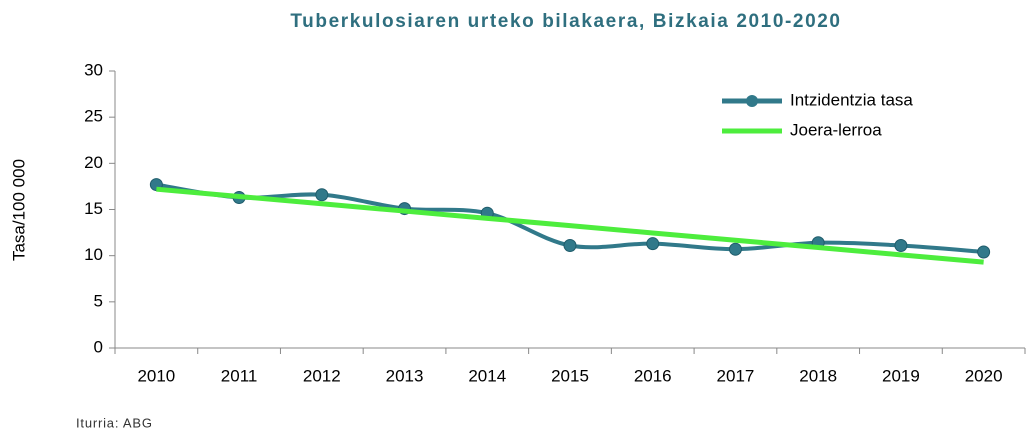 The height and width of the screenshot is (434, 1027). Describe the element at coordinates (93, 254) in the screenshot. I see `y-tick-label: 10` at that location.